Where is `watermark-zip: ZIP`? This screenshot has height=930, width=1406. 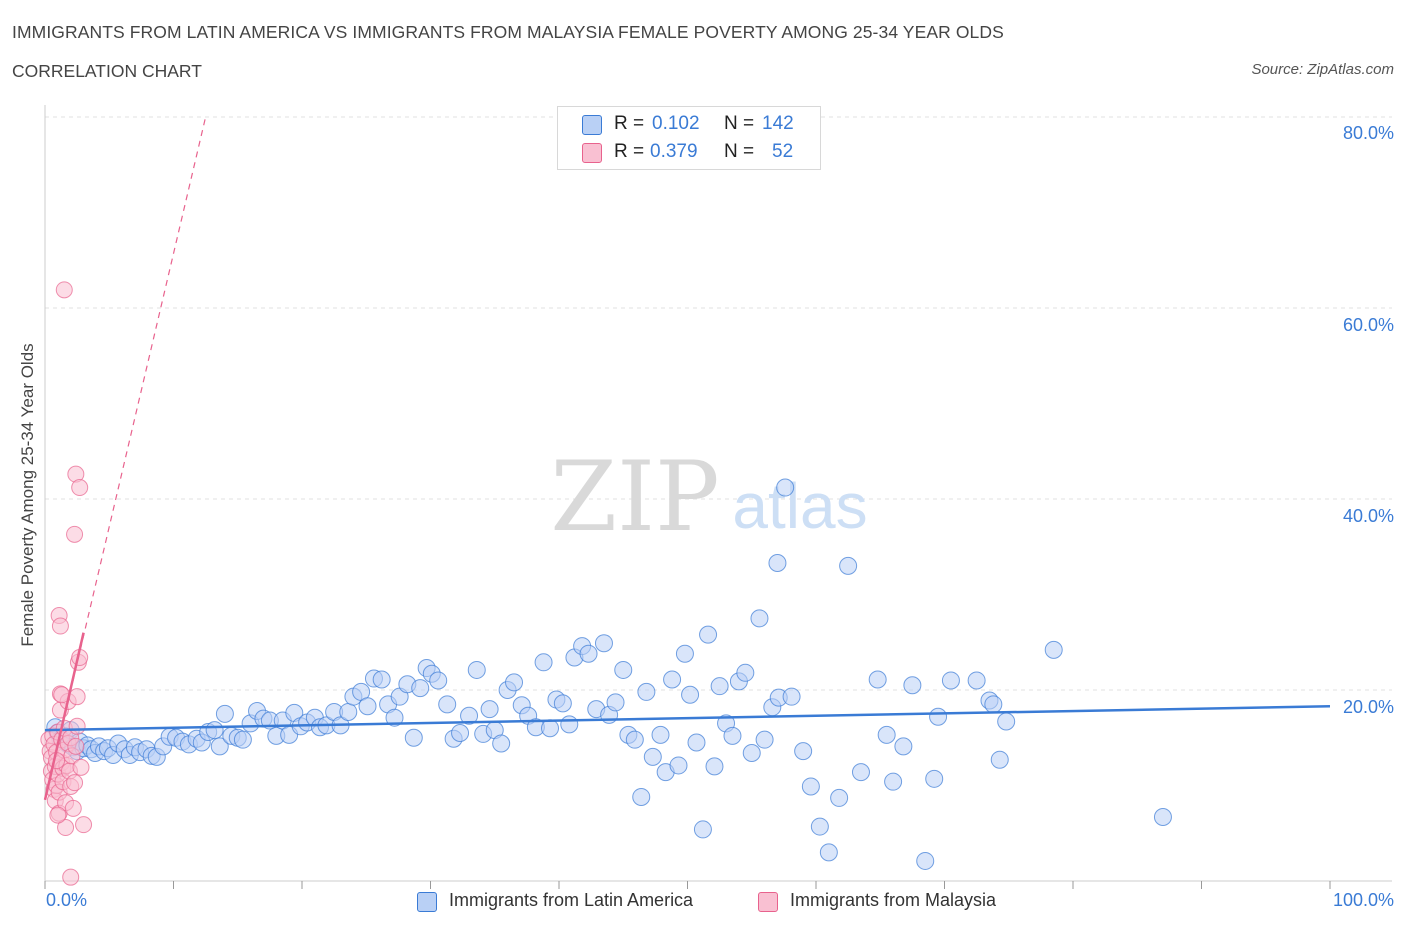 watermark-zip: ZIP is located at coordinates (634, 497).